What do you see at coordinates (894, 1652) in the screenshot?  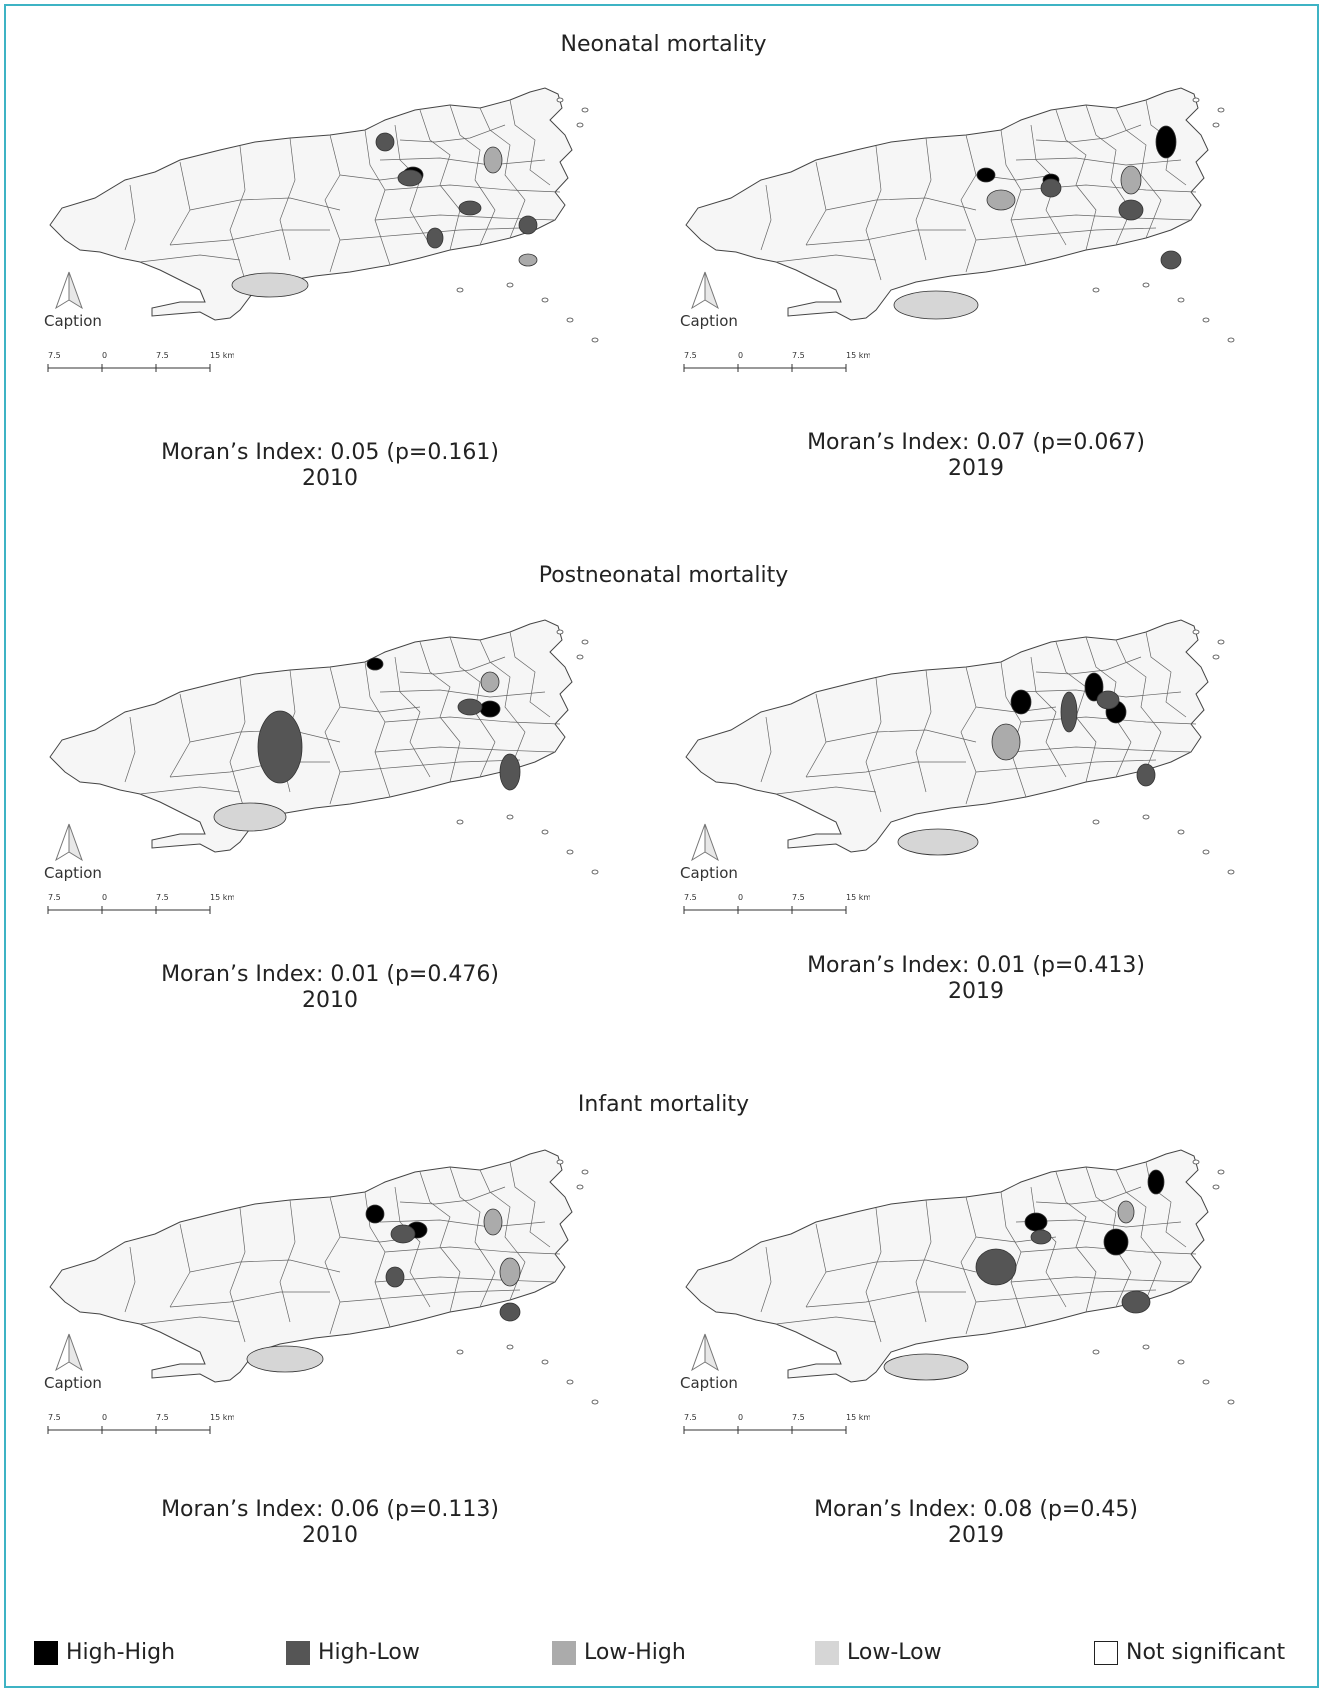 I see `legend-label-low-low: Low-Low` at bounding box center [894, 1652].